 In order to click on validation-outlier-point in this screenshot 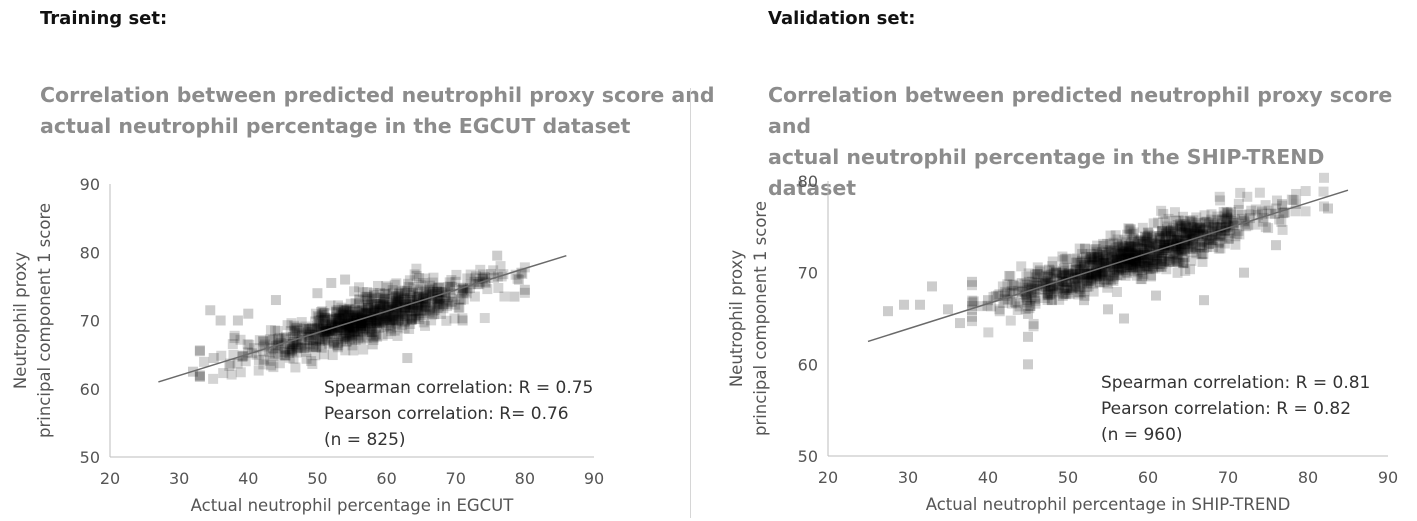, I will do `click(1052, 300)`.